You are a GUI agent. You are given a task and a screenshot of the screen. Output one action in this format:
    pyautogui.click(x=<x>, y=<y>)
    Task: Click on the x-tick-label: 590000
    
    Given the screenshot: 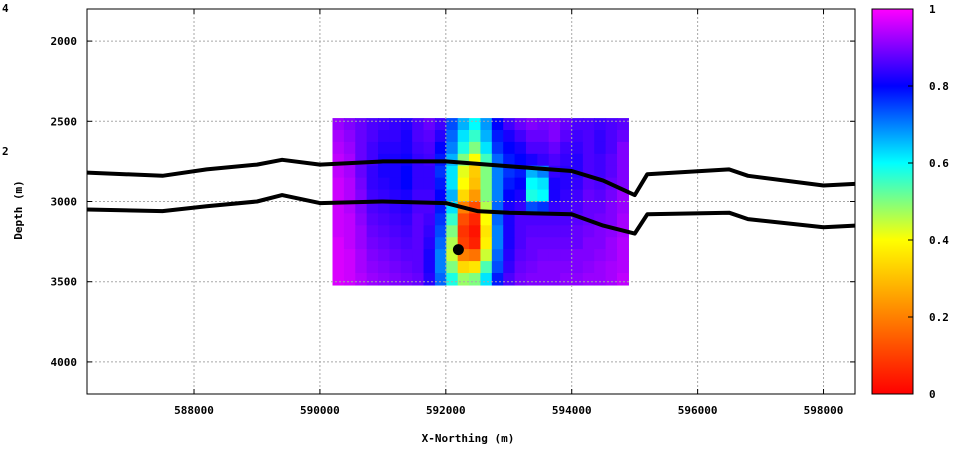 What is the action you would take?
    pyautogui.click(x=320, y=410)
    